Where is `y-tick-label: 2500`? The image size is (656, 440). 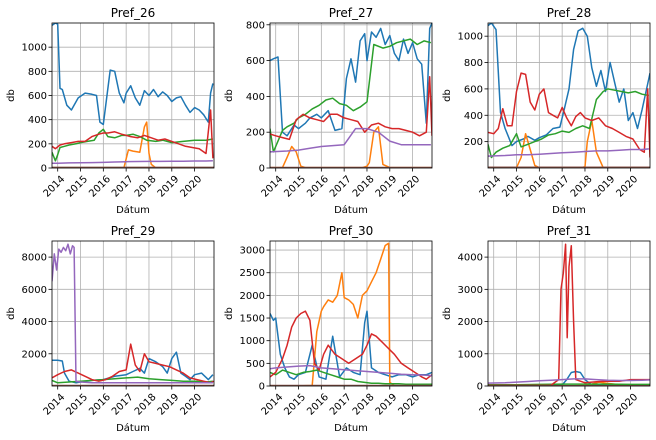 y-tick-label: 2500 is located at coordinates (252, 273).